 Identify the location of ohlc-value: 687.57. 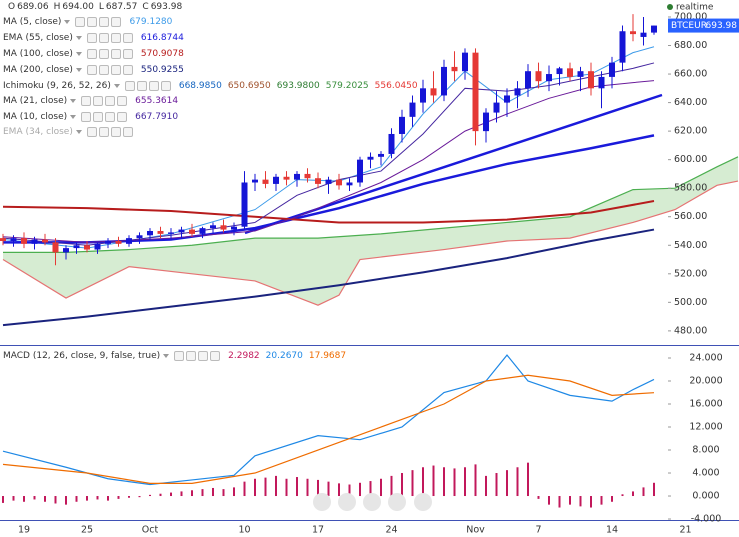
(121, 7).